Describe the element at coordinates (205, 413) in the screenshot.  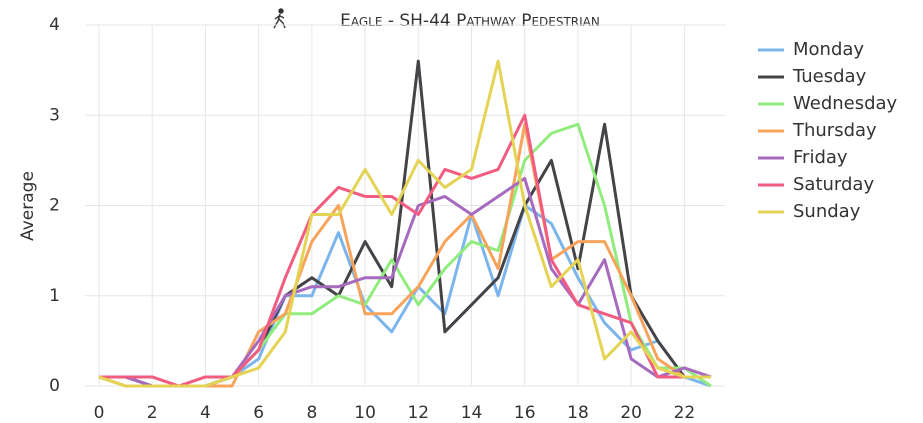
I see `x-tick-label: 4` at that location.